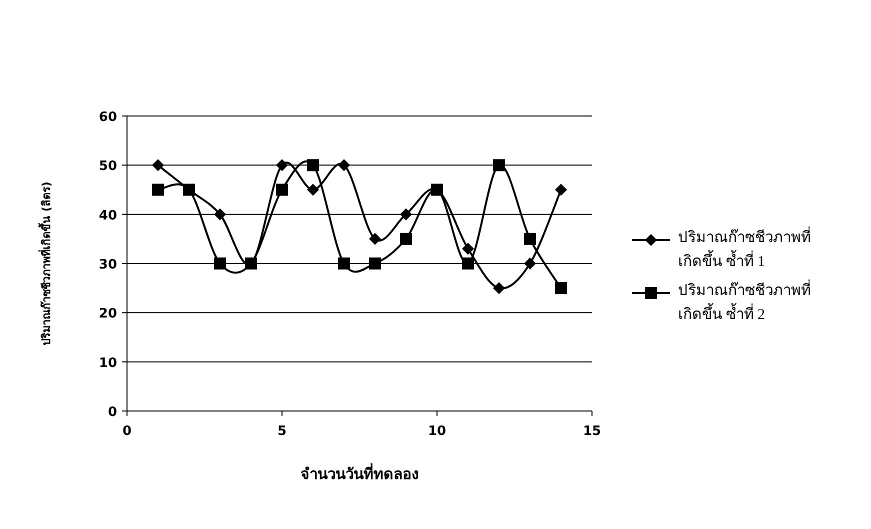  Describe the element at coordinates (437, 431) in the screenshot. I see `x-tick-label: 10` at that location.